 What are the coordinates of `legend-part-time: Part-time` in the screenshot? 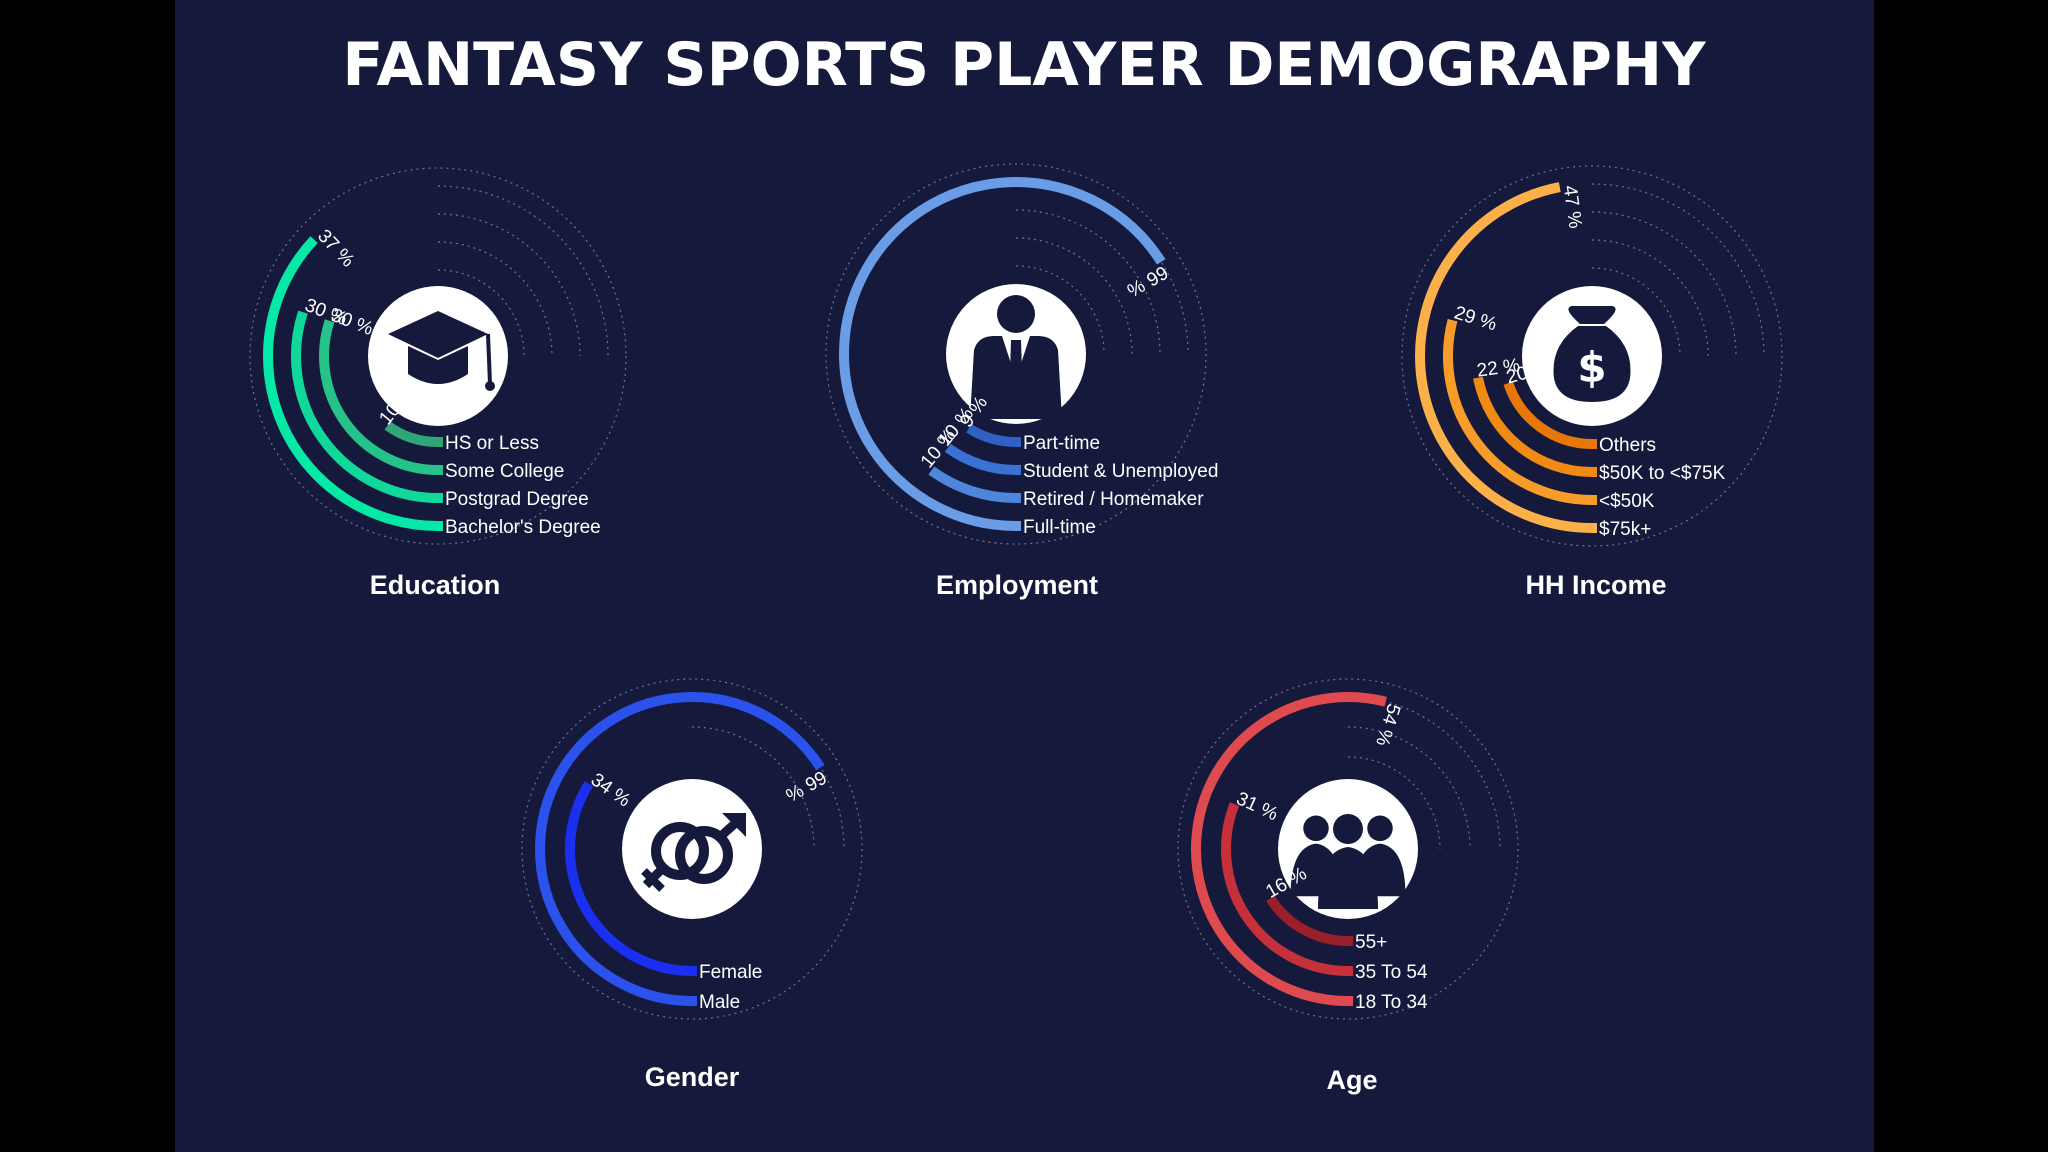 It's located at (1061, 443).